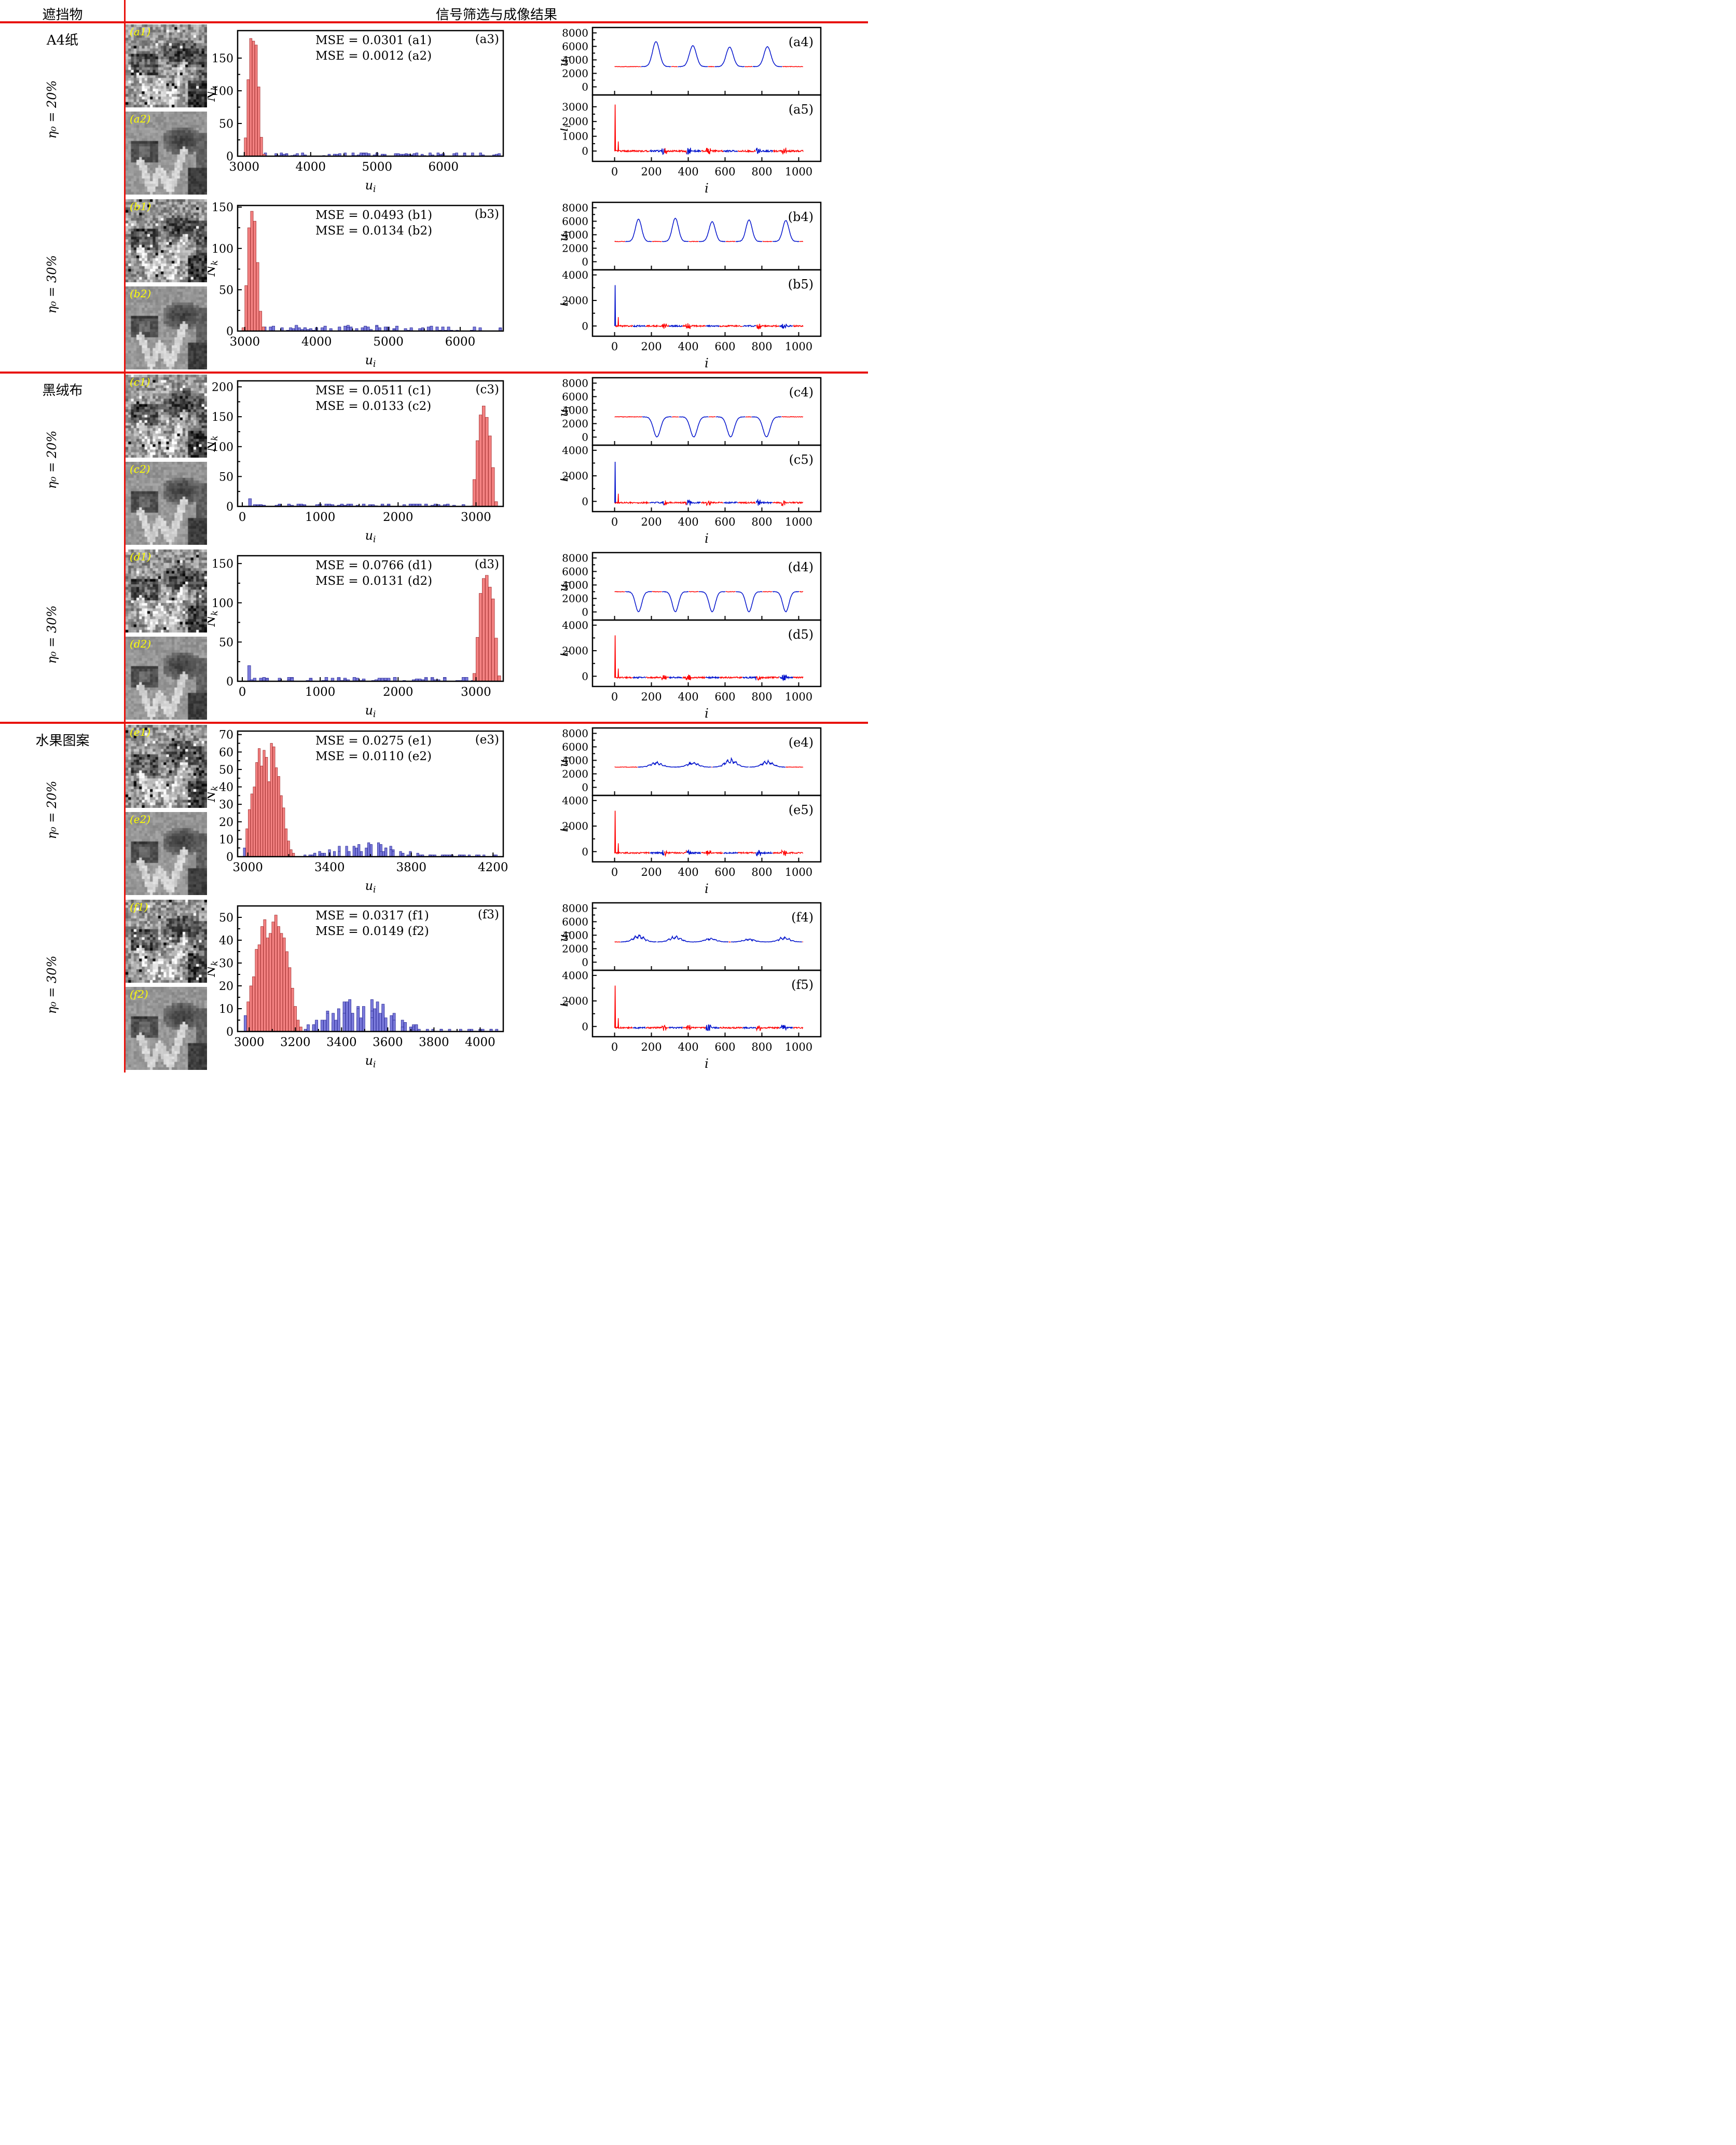  I want to click on image-label: (d1), so click(140, 557).